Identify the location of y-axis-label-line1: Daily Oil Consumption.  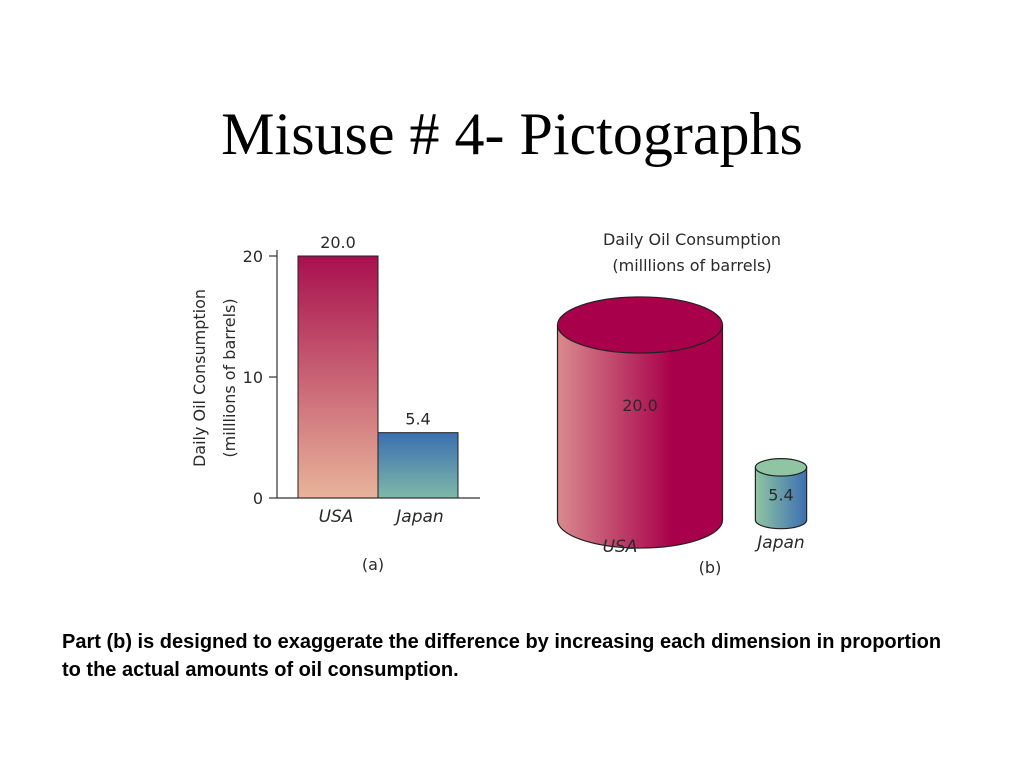
(199, 378).